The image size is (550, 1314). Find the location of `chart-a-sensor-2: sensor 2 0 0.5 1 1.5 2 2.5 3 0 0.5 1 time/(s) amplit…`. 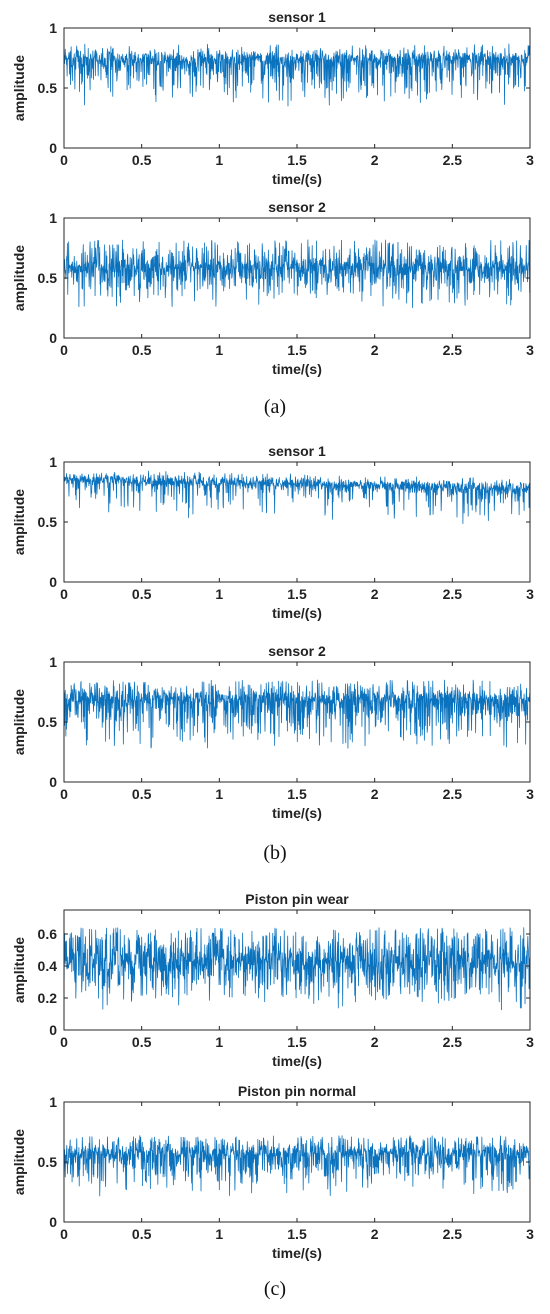

chart-a-sensor-2: sensor 2 0 0.5 1 1.5 2 2.5 3 0 0.5 1 time/(s) amplit… is located at coordinates (272, 288).